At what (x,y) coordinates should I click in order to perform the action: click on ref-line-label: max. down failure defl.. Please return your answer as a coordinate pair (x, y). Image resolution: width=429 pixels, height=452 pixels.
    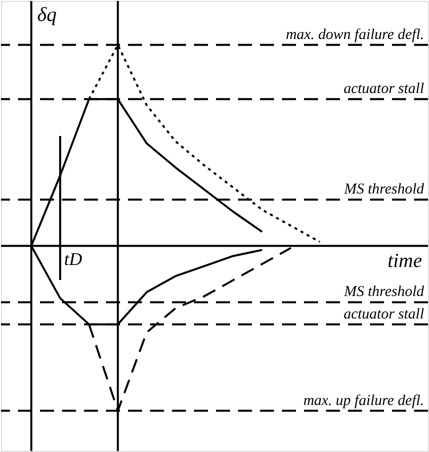
    Looking at the image, I should click on (355, 34).